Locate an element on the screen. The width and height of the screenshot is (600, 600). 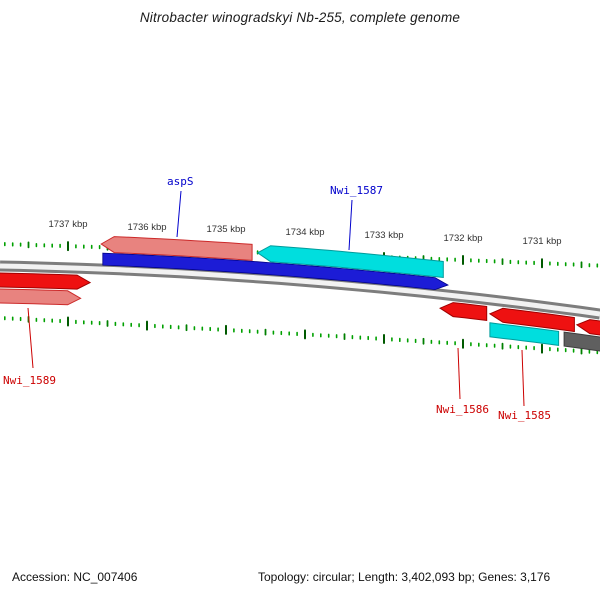
ruler-label: 1731 kbp is located at coordinates (542, 241).